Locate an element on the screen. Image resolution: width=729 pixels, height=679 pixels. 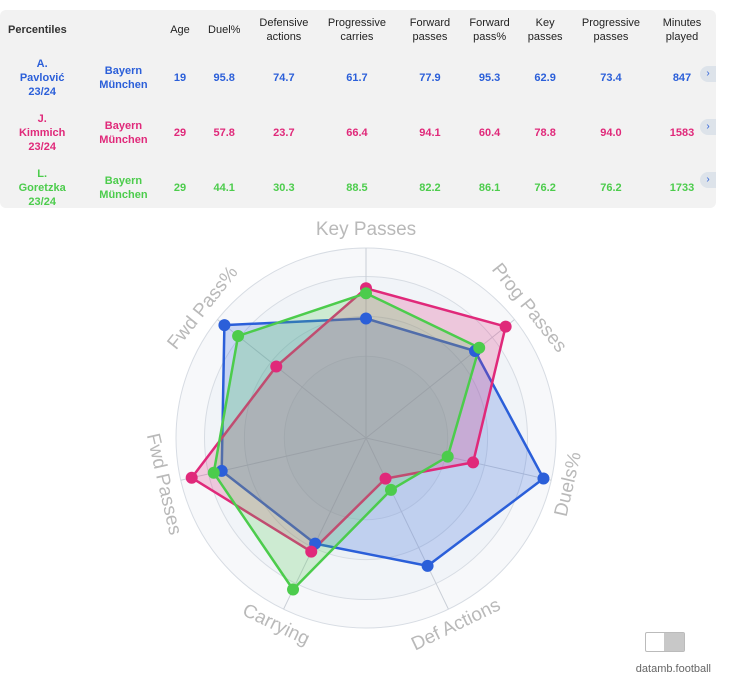
cell-minutes: 1733 is located at coordinates (682, 187).